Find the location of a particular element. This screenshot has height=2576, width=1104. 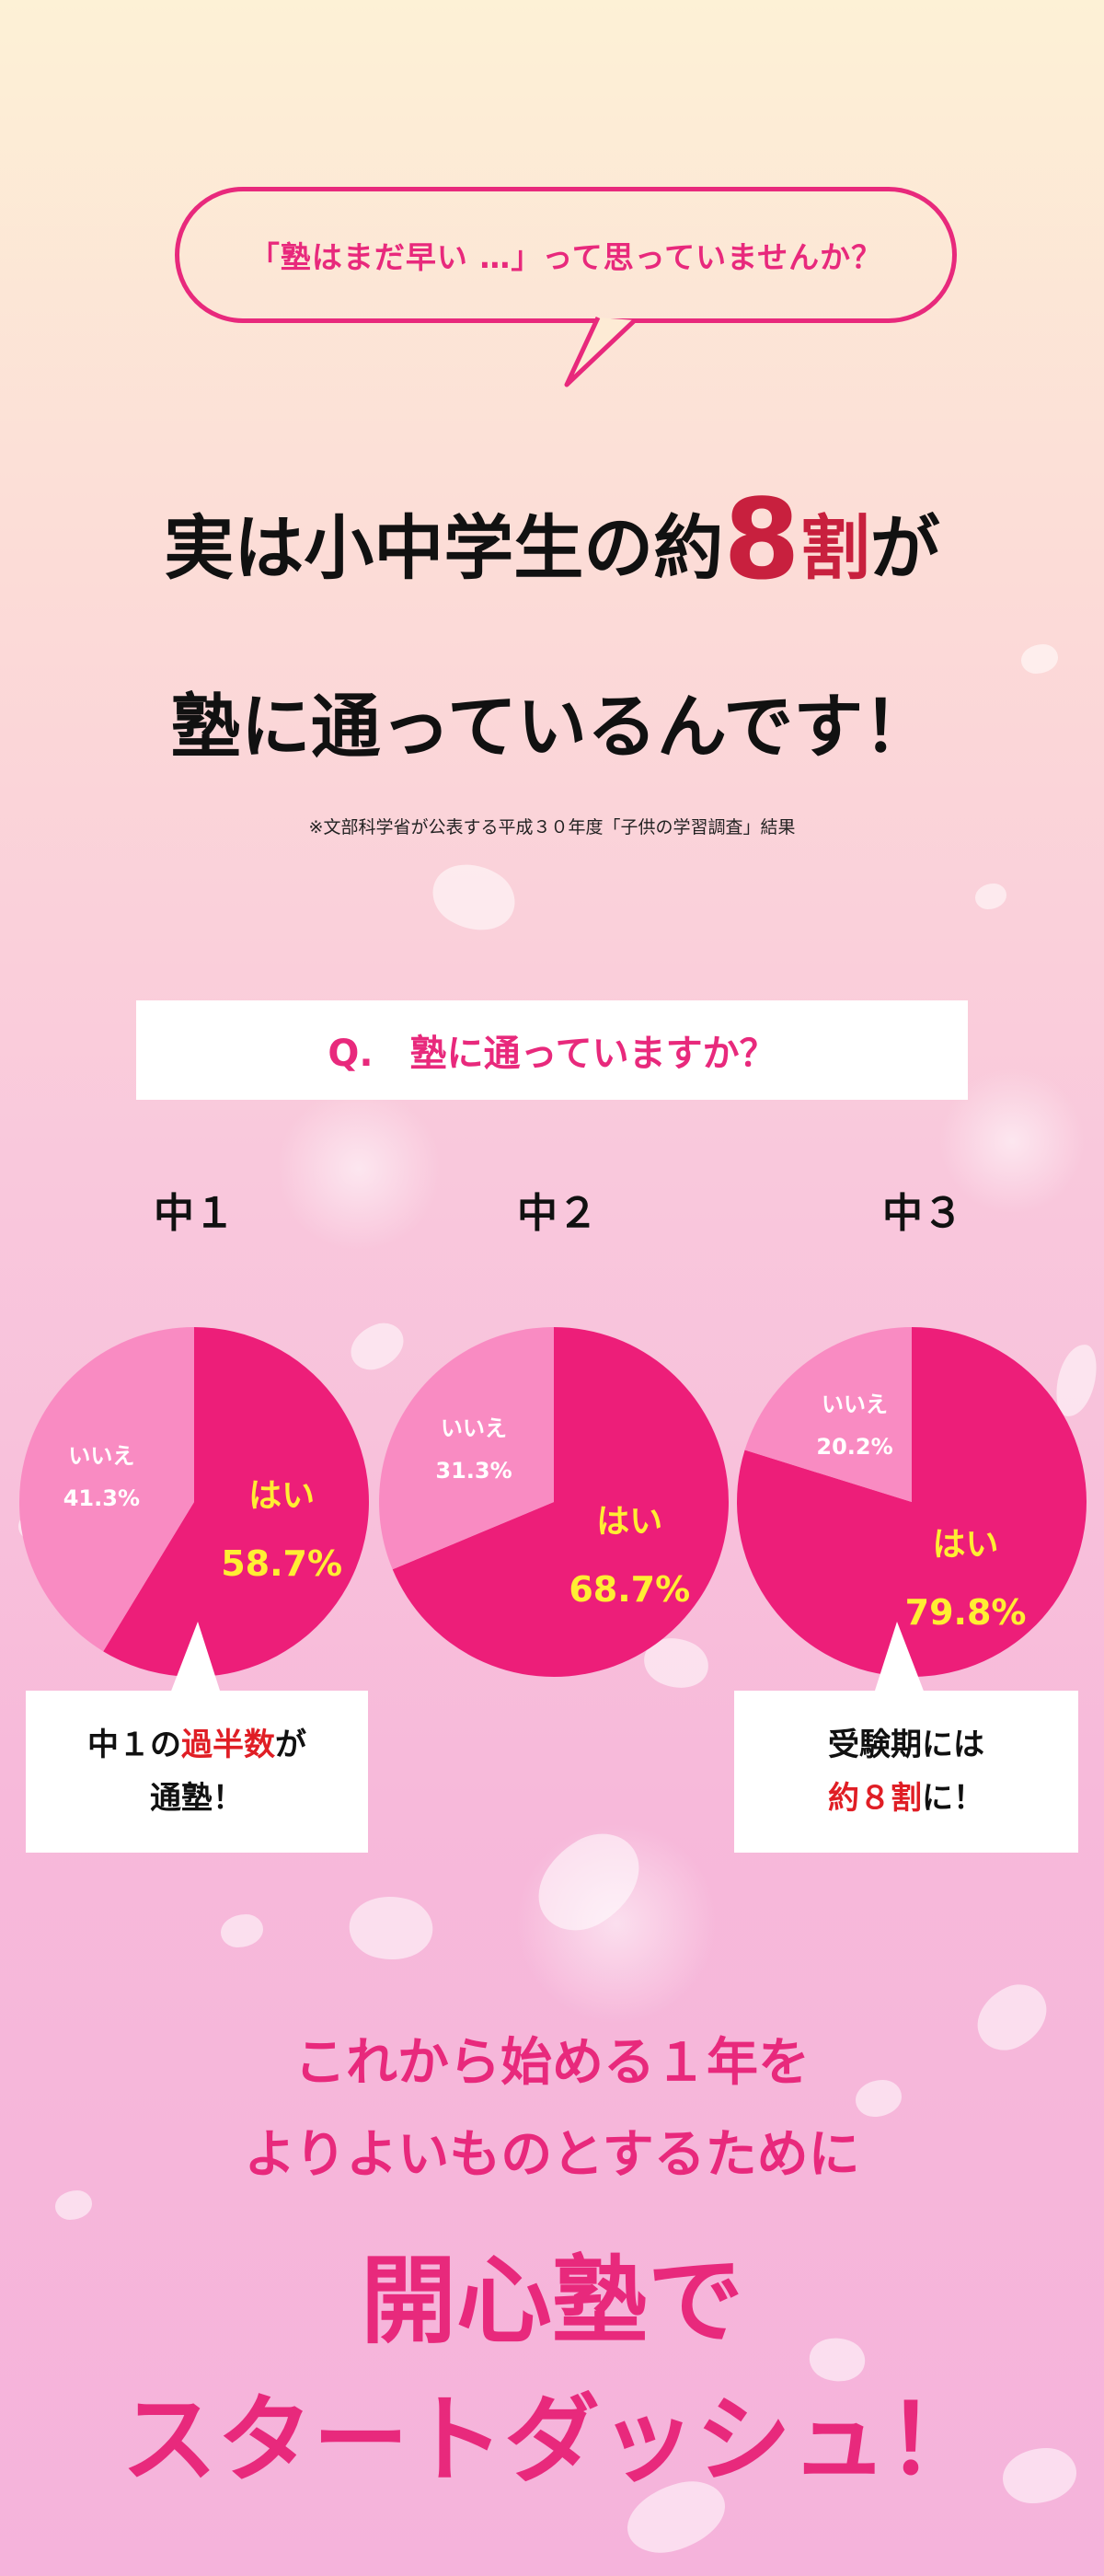

pie1-slice-yes is located at coordinates (236, 1503).